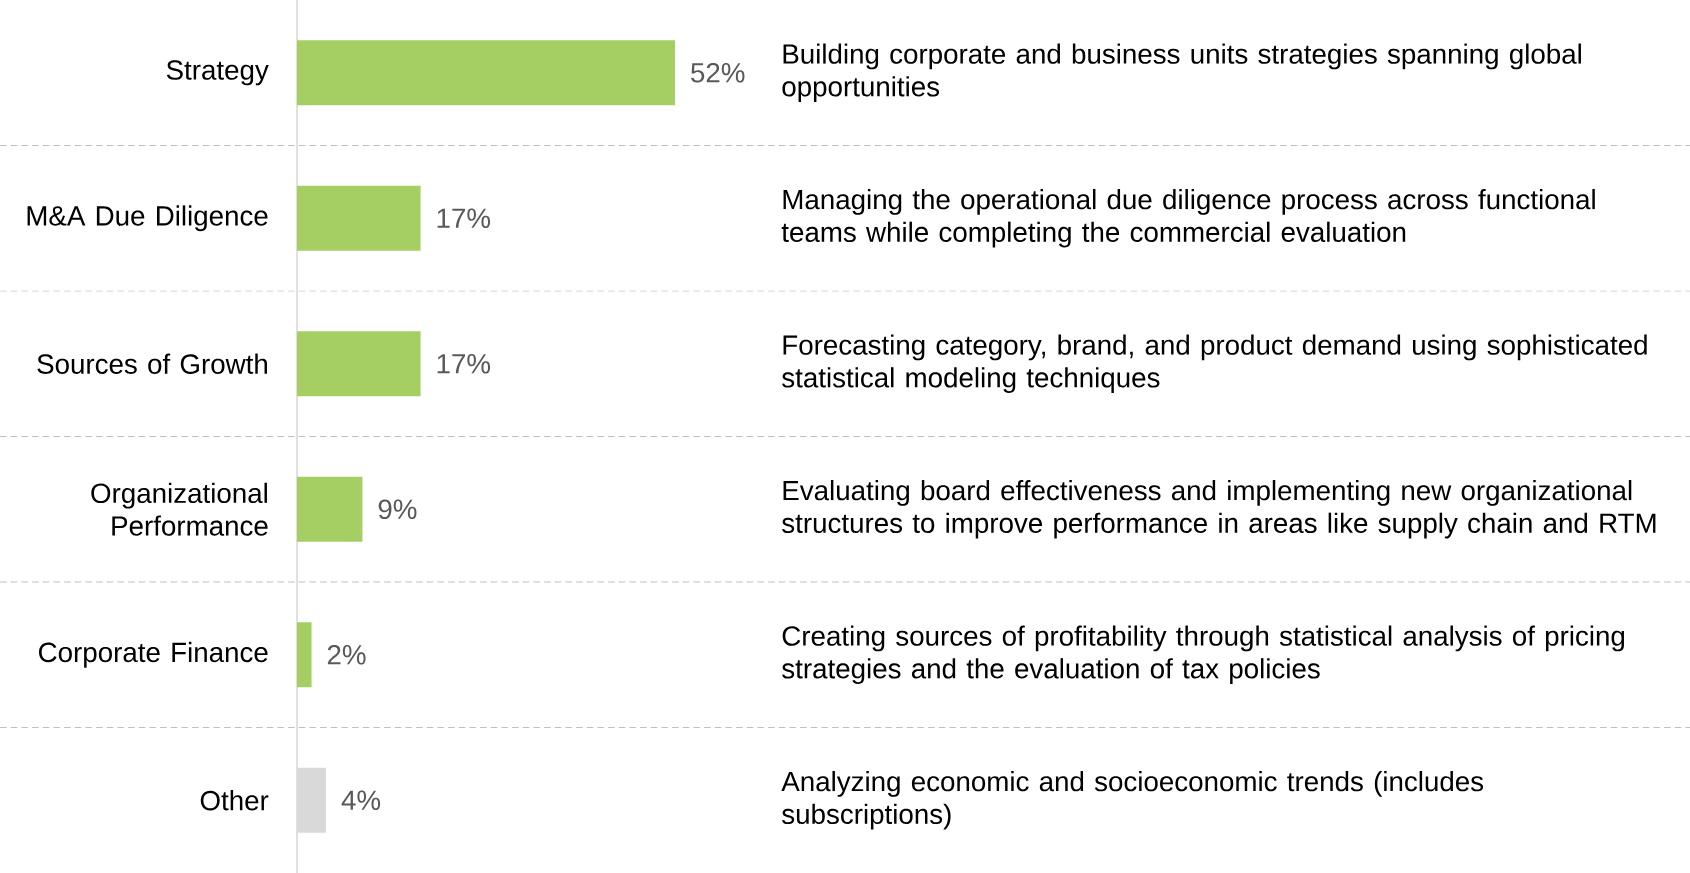  I want to click on y-tick-label: M&A Due Diligence, so click(147, 218).